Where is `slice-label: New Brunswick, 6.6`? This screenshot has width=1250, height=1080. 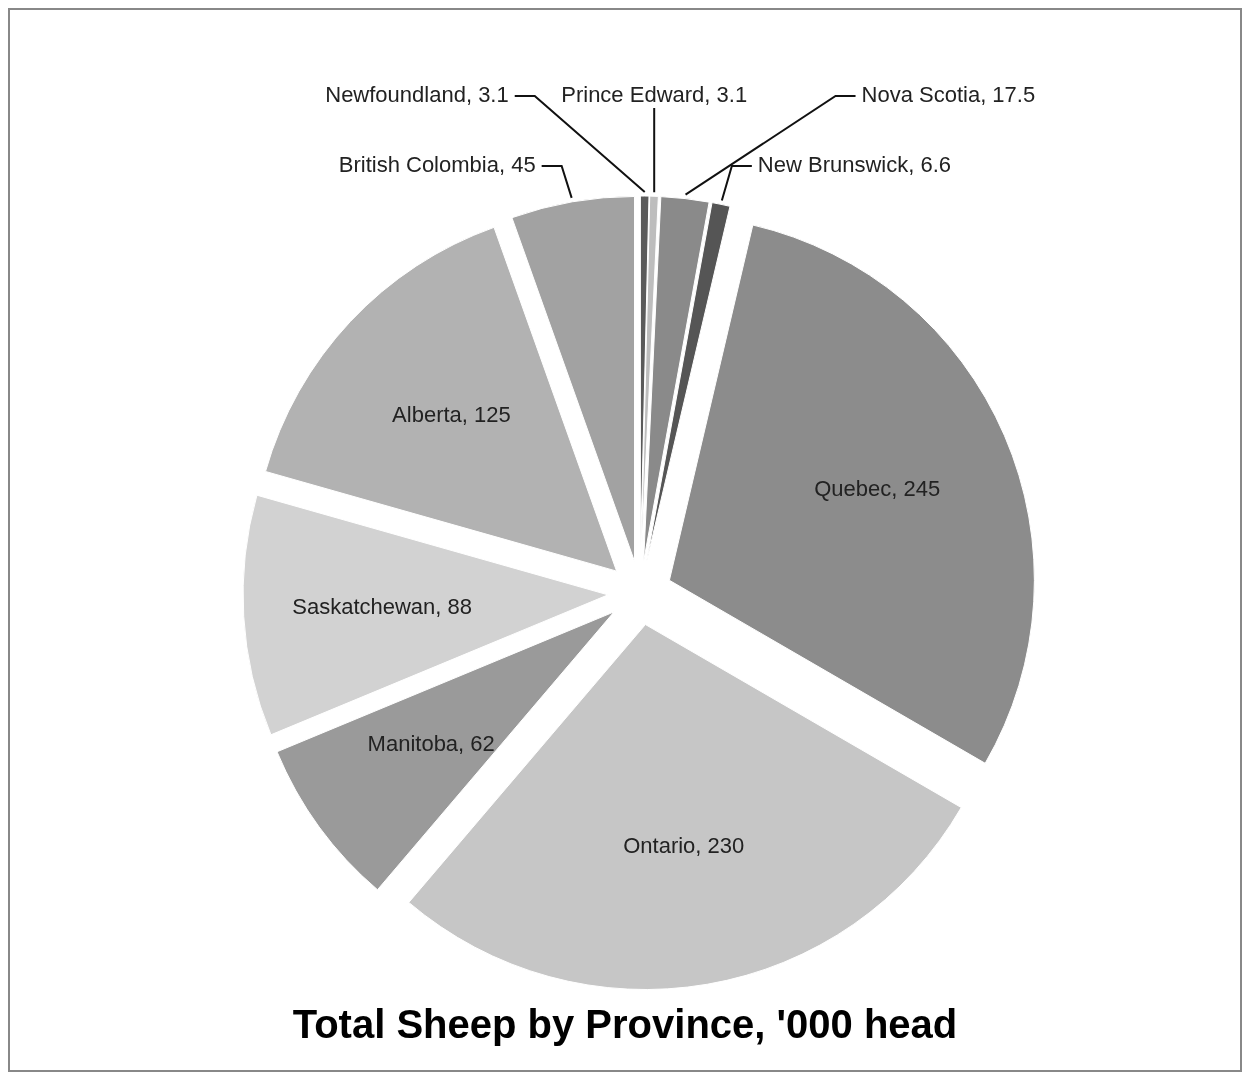 slice-label: New Brunswick, 6.6 is located at coordinates (854, 164).